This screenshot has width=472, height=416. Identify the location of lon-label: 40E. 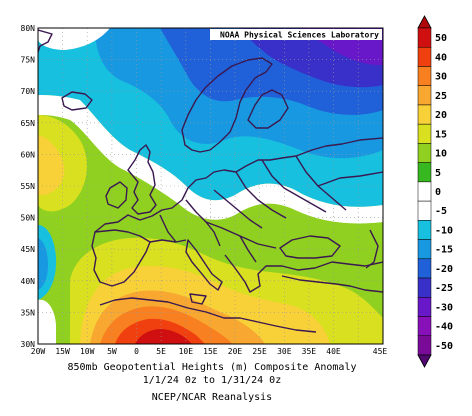
(333, 351).